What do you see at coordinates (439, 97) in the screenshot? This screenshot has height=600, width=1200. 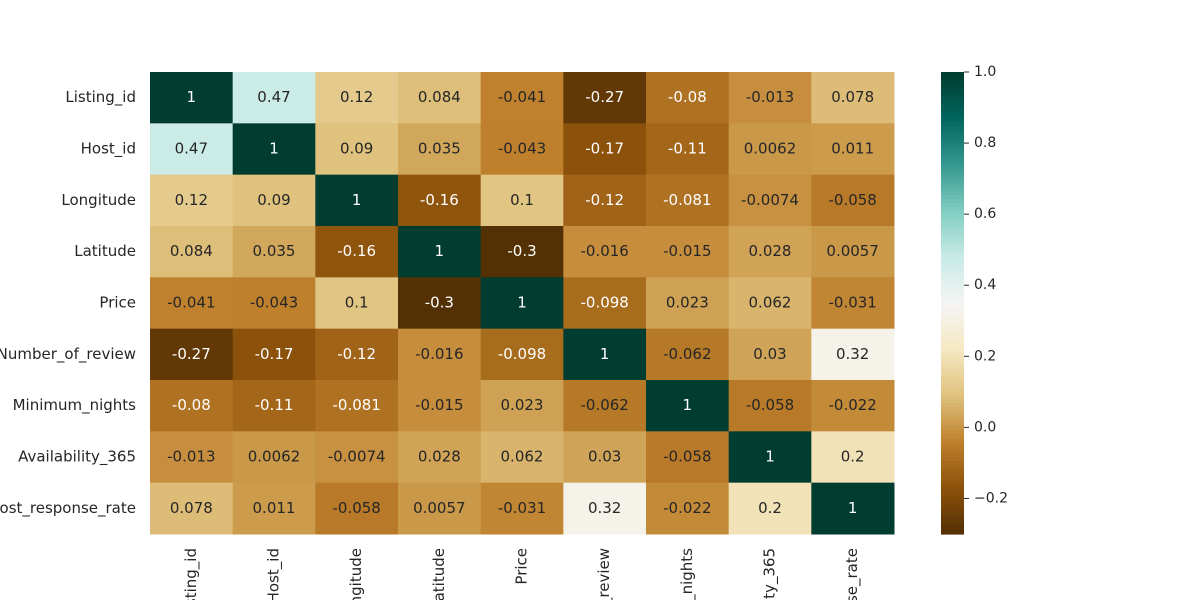 I see `cell-label: 0.084` at bounding box center [439, 97].